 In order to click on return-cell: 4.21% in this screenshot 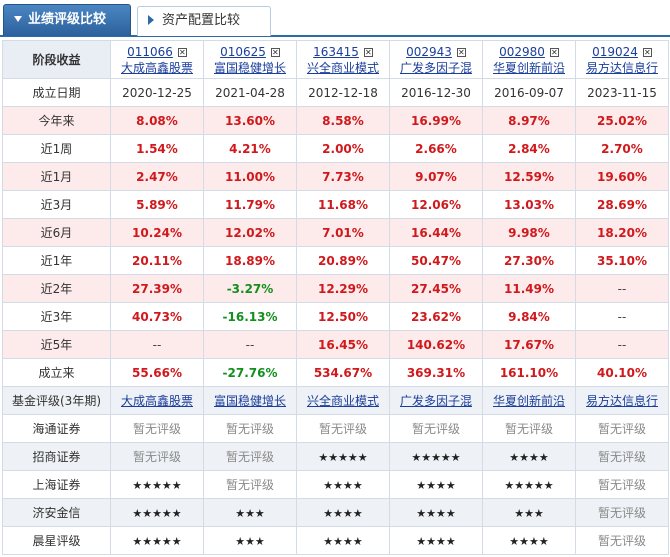, I will do `click(250, 148)`.